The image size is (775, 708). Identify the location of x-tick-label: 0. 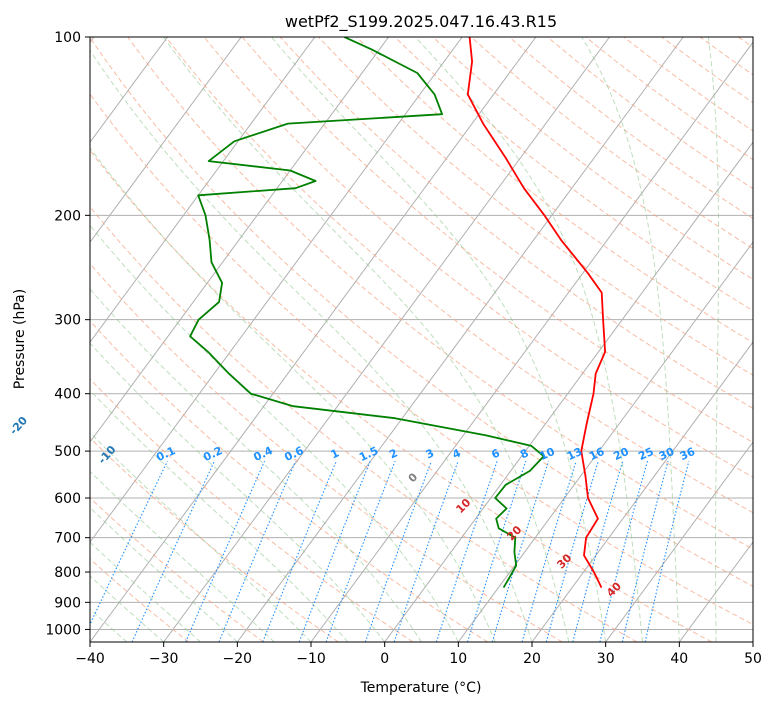
(384, 659).